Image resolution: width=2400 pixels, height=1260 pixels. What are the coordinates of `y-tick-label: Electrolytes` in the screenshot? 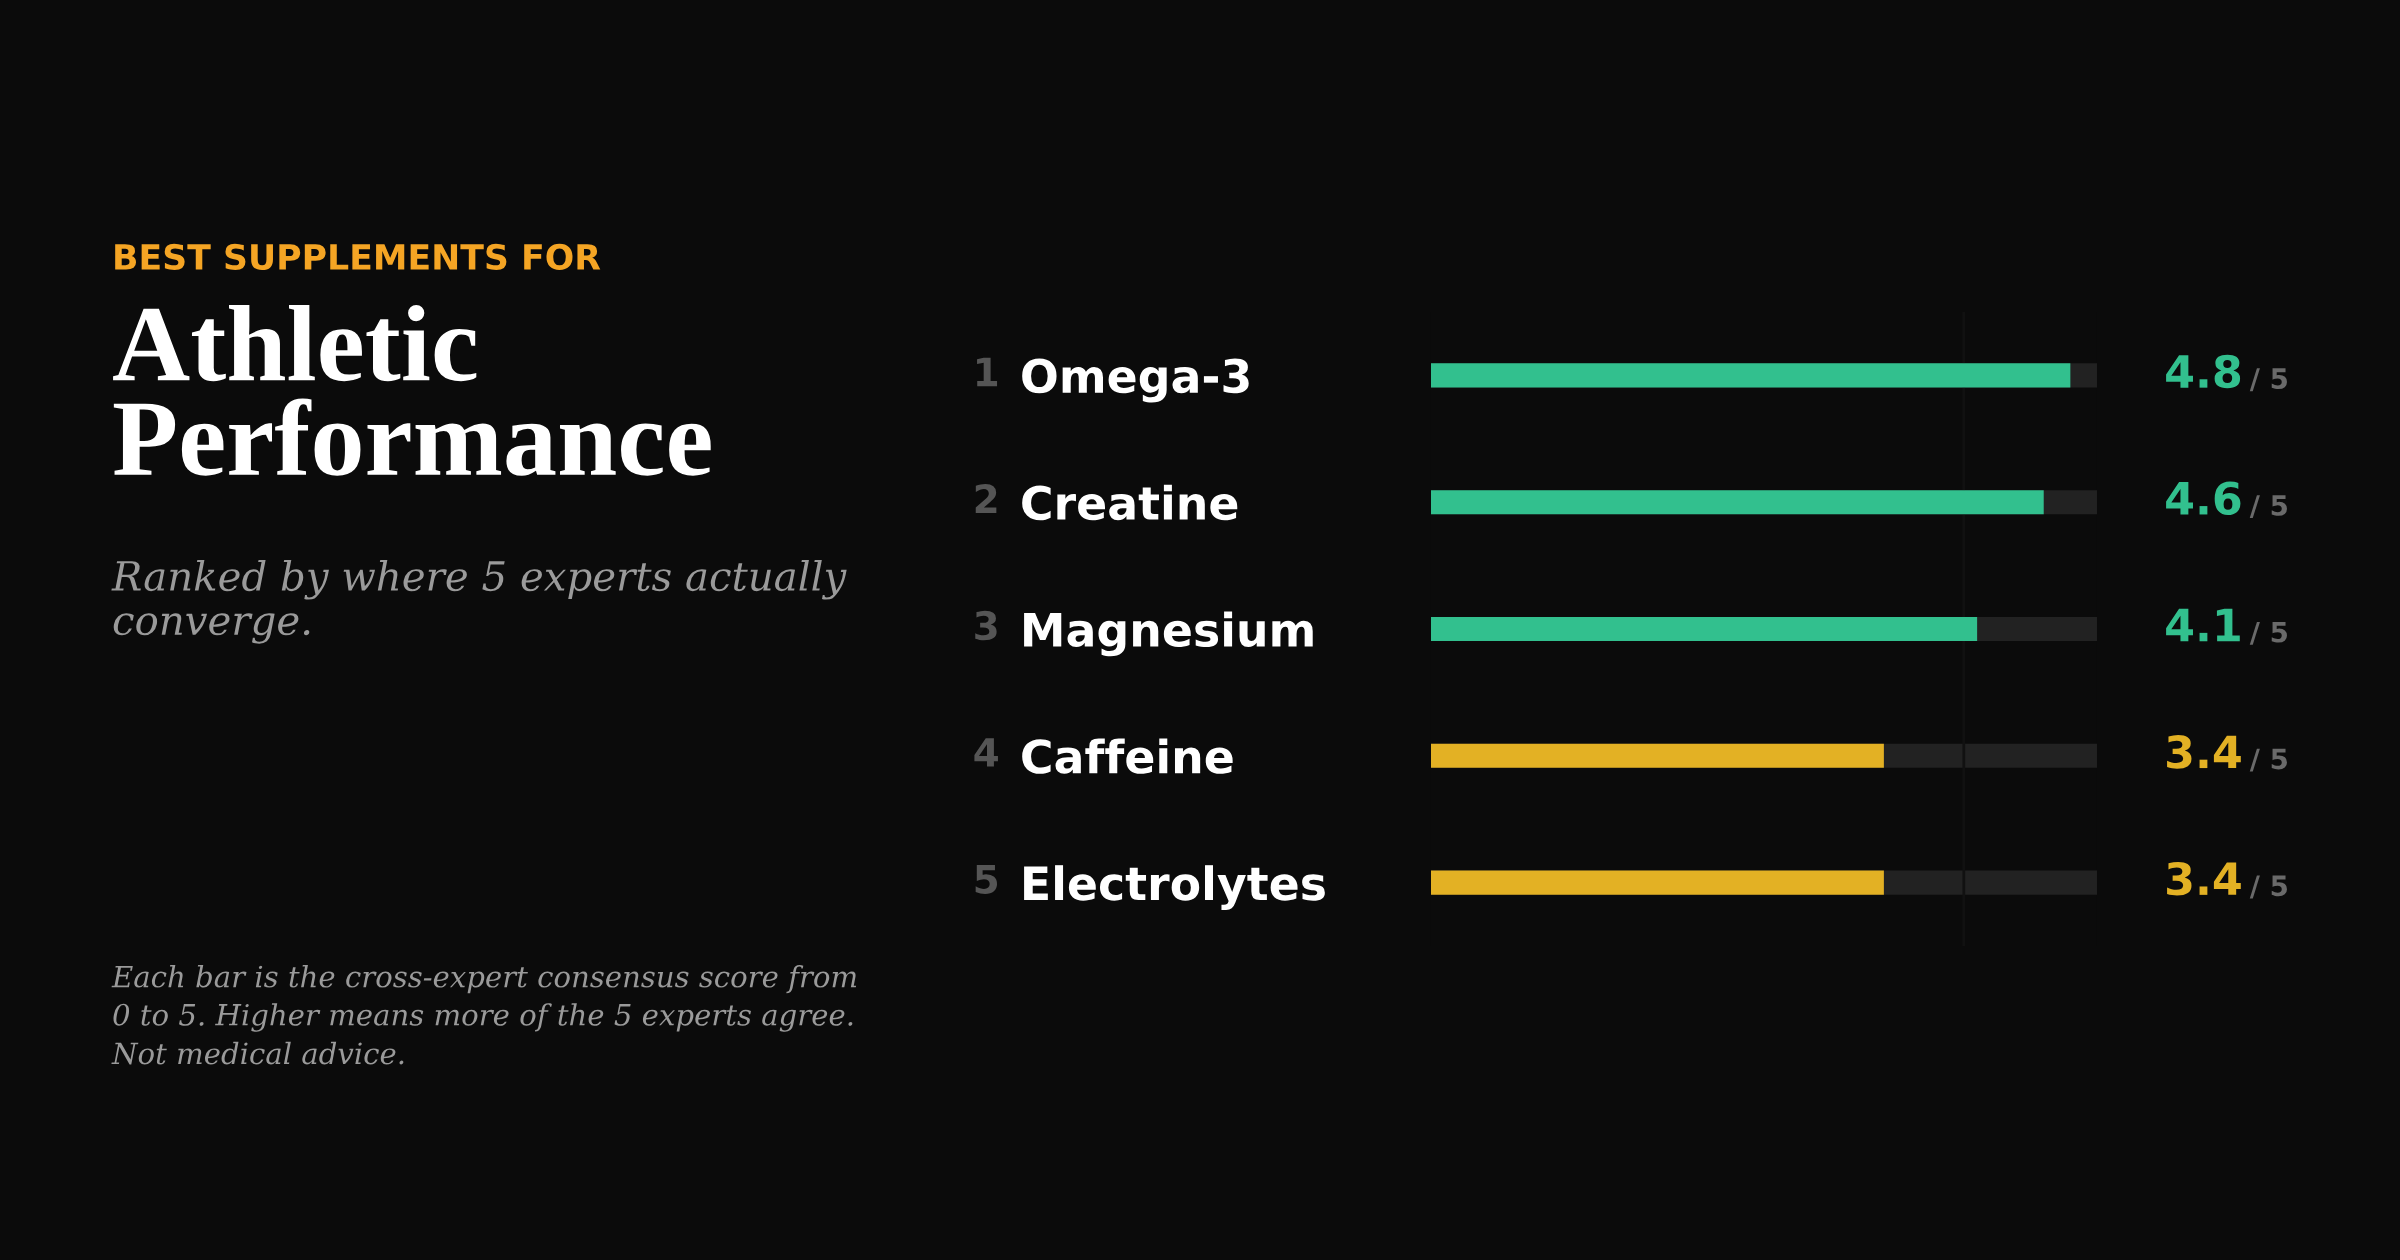 It's located at (1174, 887).